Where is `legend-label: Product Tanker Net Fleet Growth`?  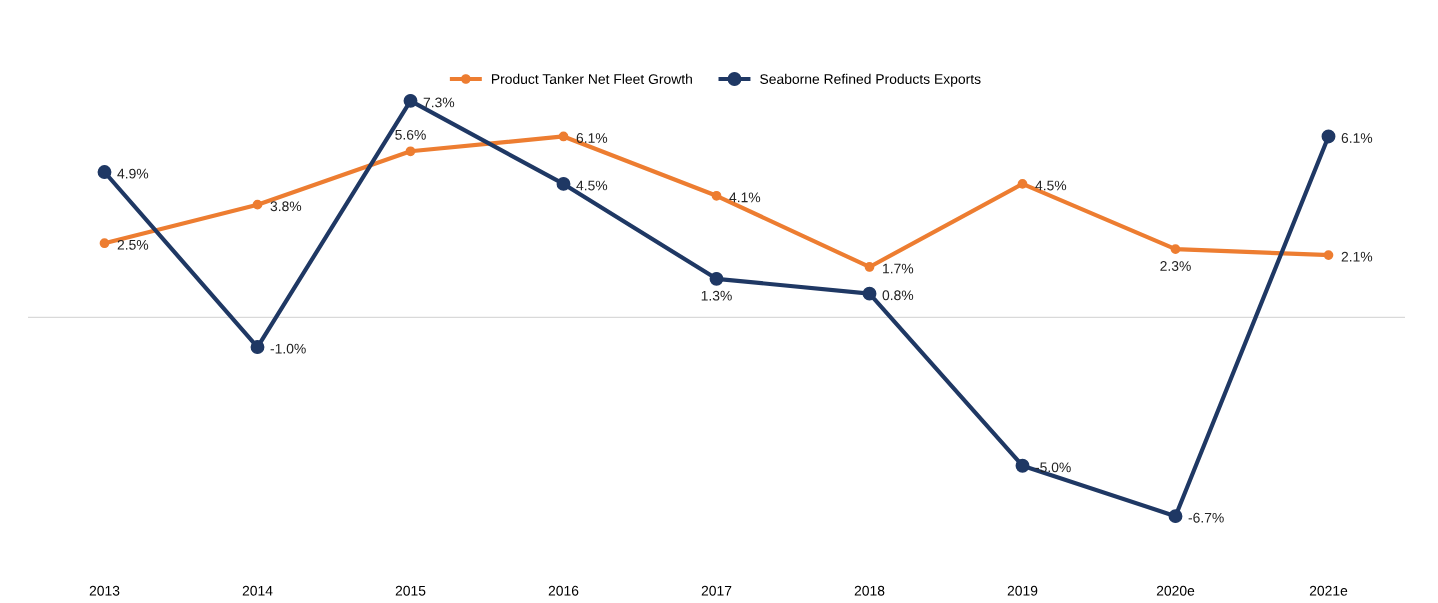
legend-label: Product Tanker Net Fleet Growth is located at coordinates (591, 78).